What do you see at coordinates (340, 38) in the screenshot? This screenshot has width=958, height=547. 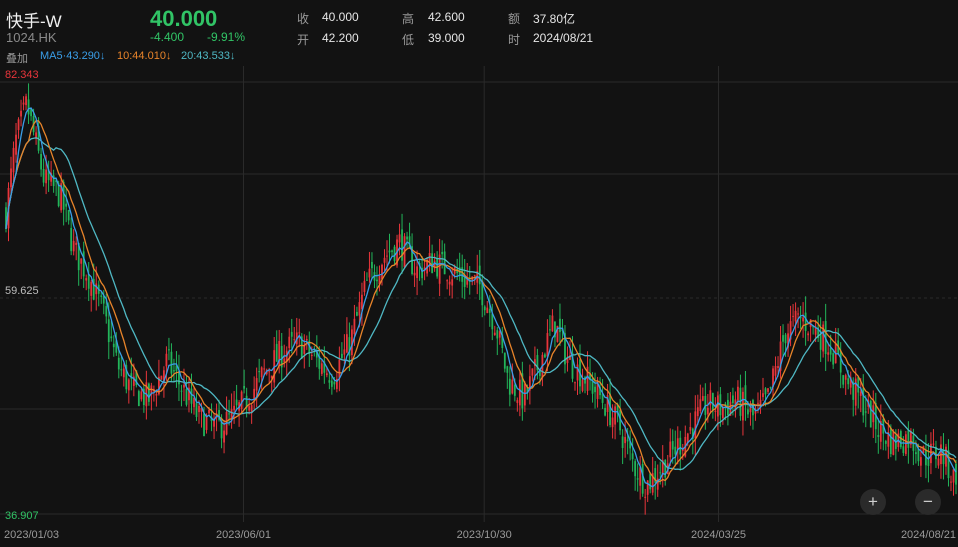 I see `open-value: 42.200` at bounding box center [340, 38].